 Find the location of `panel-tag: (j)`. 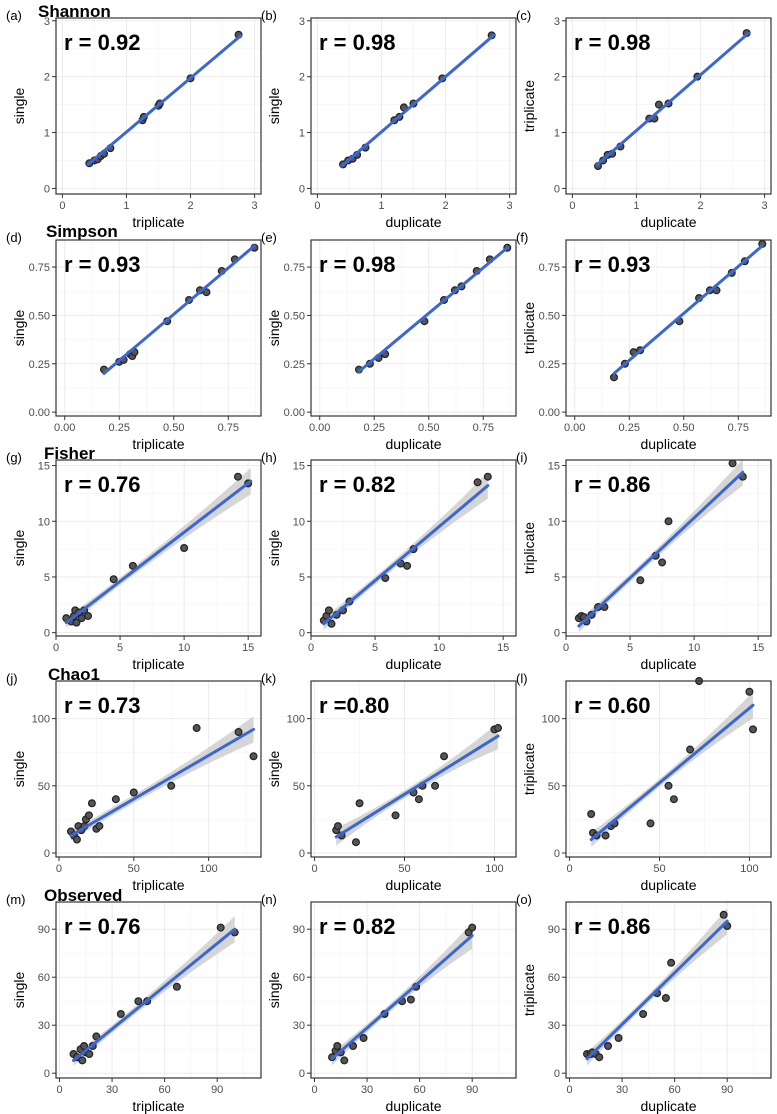

panel-tag: (j) is located at coordinates (12, 678).